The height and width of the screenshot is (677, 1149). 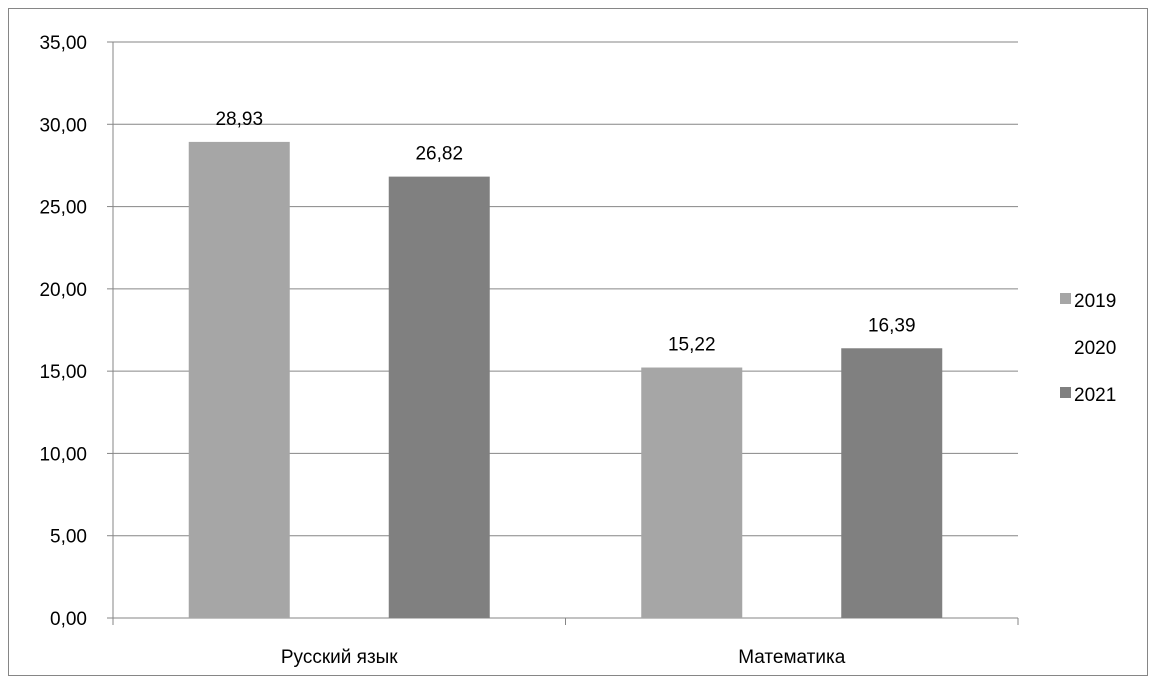 I want to click on legend: 2019 2020 2021, so click(x=1088, y=348).